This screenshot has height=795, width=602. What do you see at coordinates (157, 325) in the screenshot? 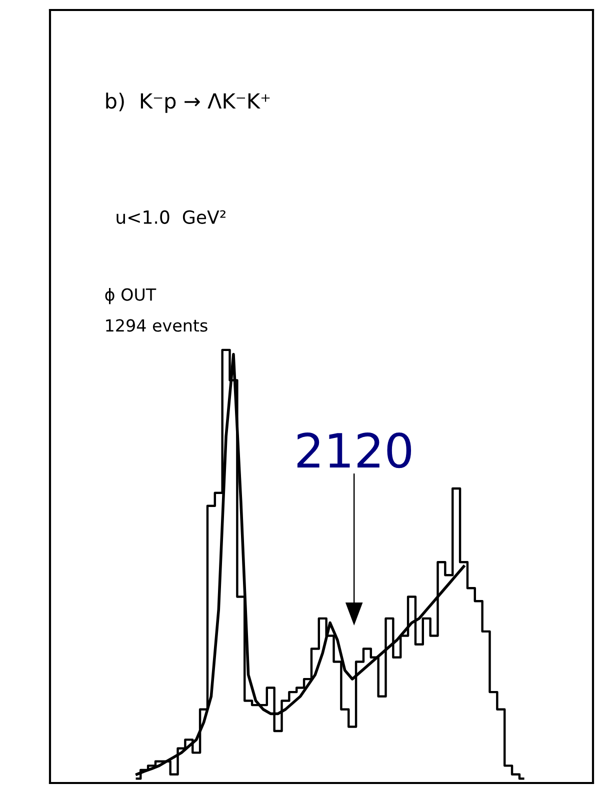
I see `text: 1294 events` at bounding box center [157, 325].